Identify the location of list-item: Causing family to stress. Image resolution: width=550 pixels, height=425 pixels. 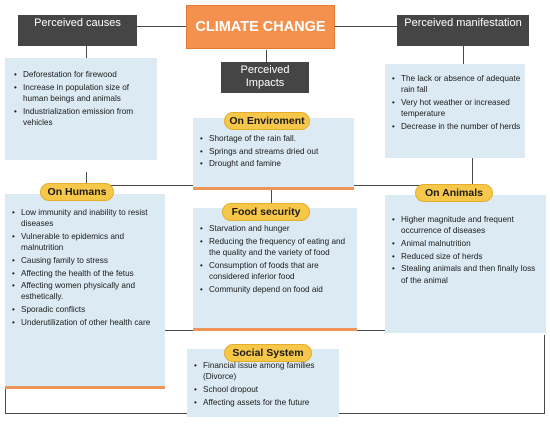
(86, 260).